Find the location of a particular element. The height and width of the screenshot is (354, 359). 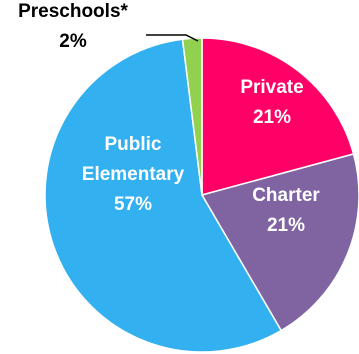

slice-pct-label-1: 21% is located at coordinates (286, 225).